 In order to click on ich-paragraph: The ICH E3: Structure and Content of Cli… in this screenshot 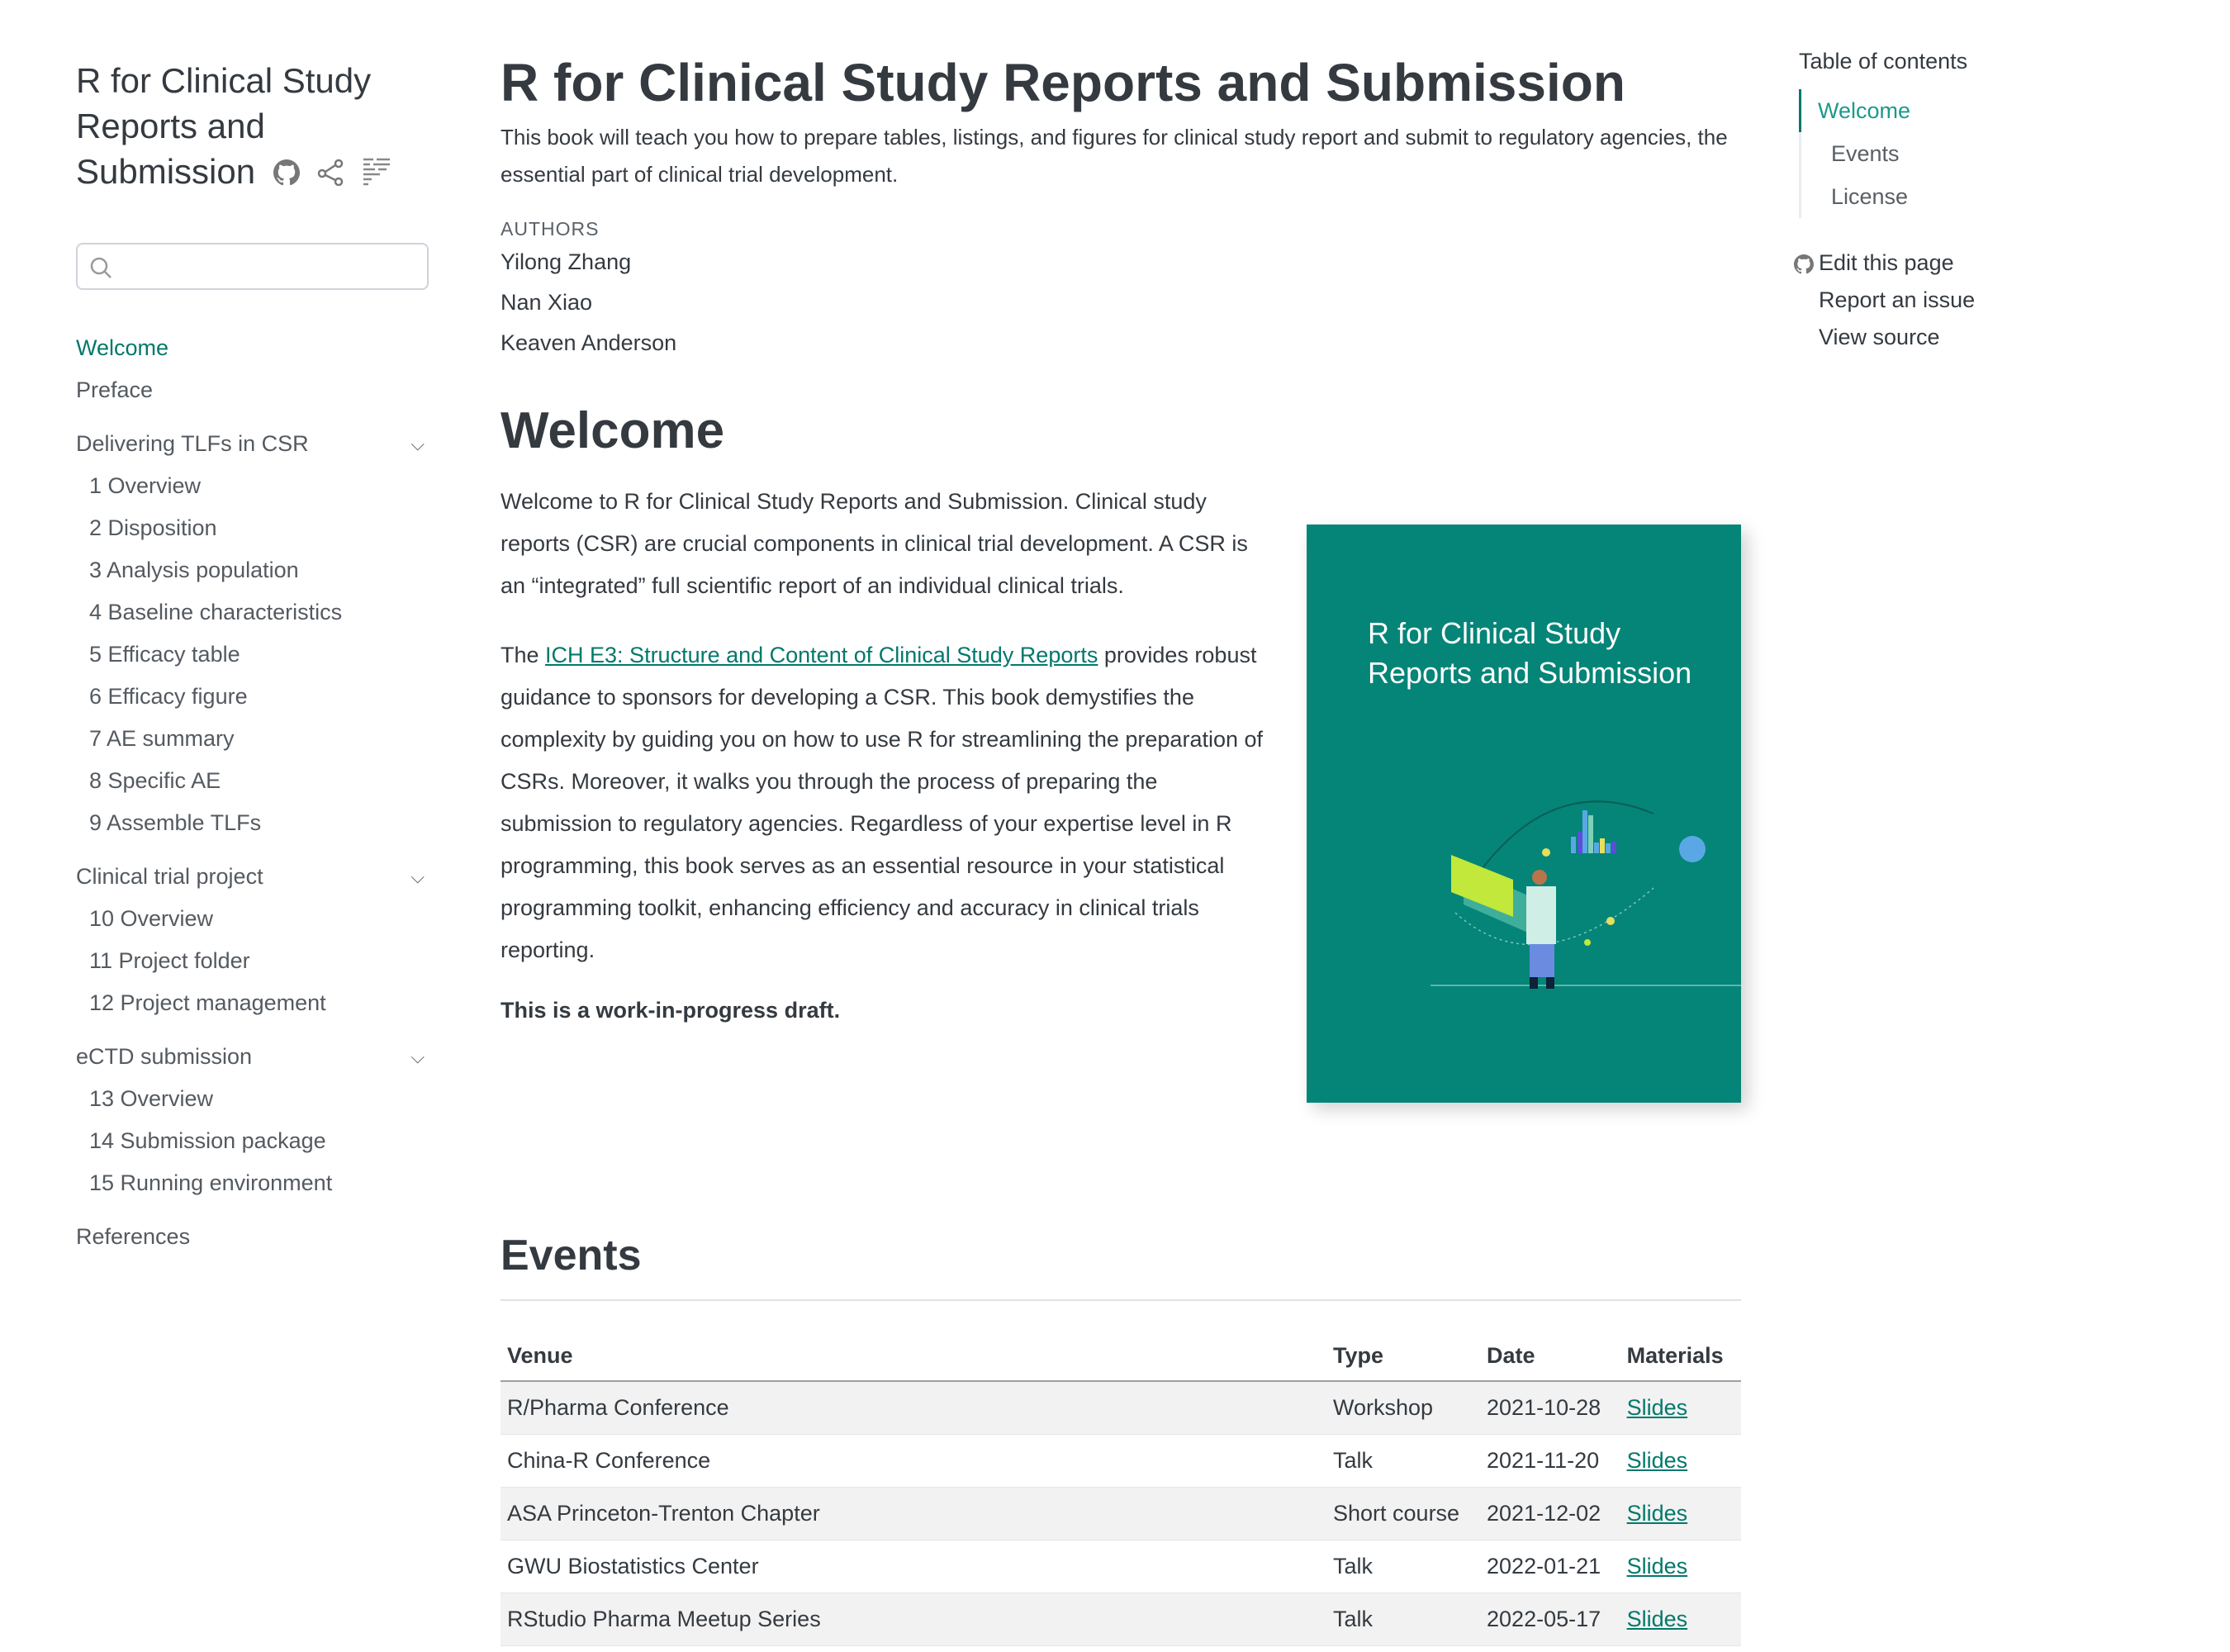, I will do `click(885, 802)`.